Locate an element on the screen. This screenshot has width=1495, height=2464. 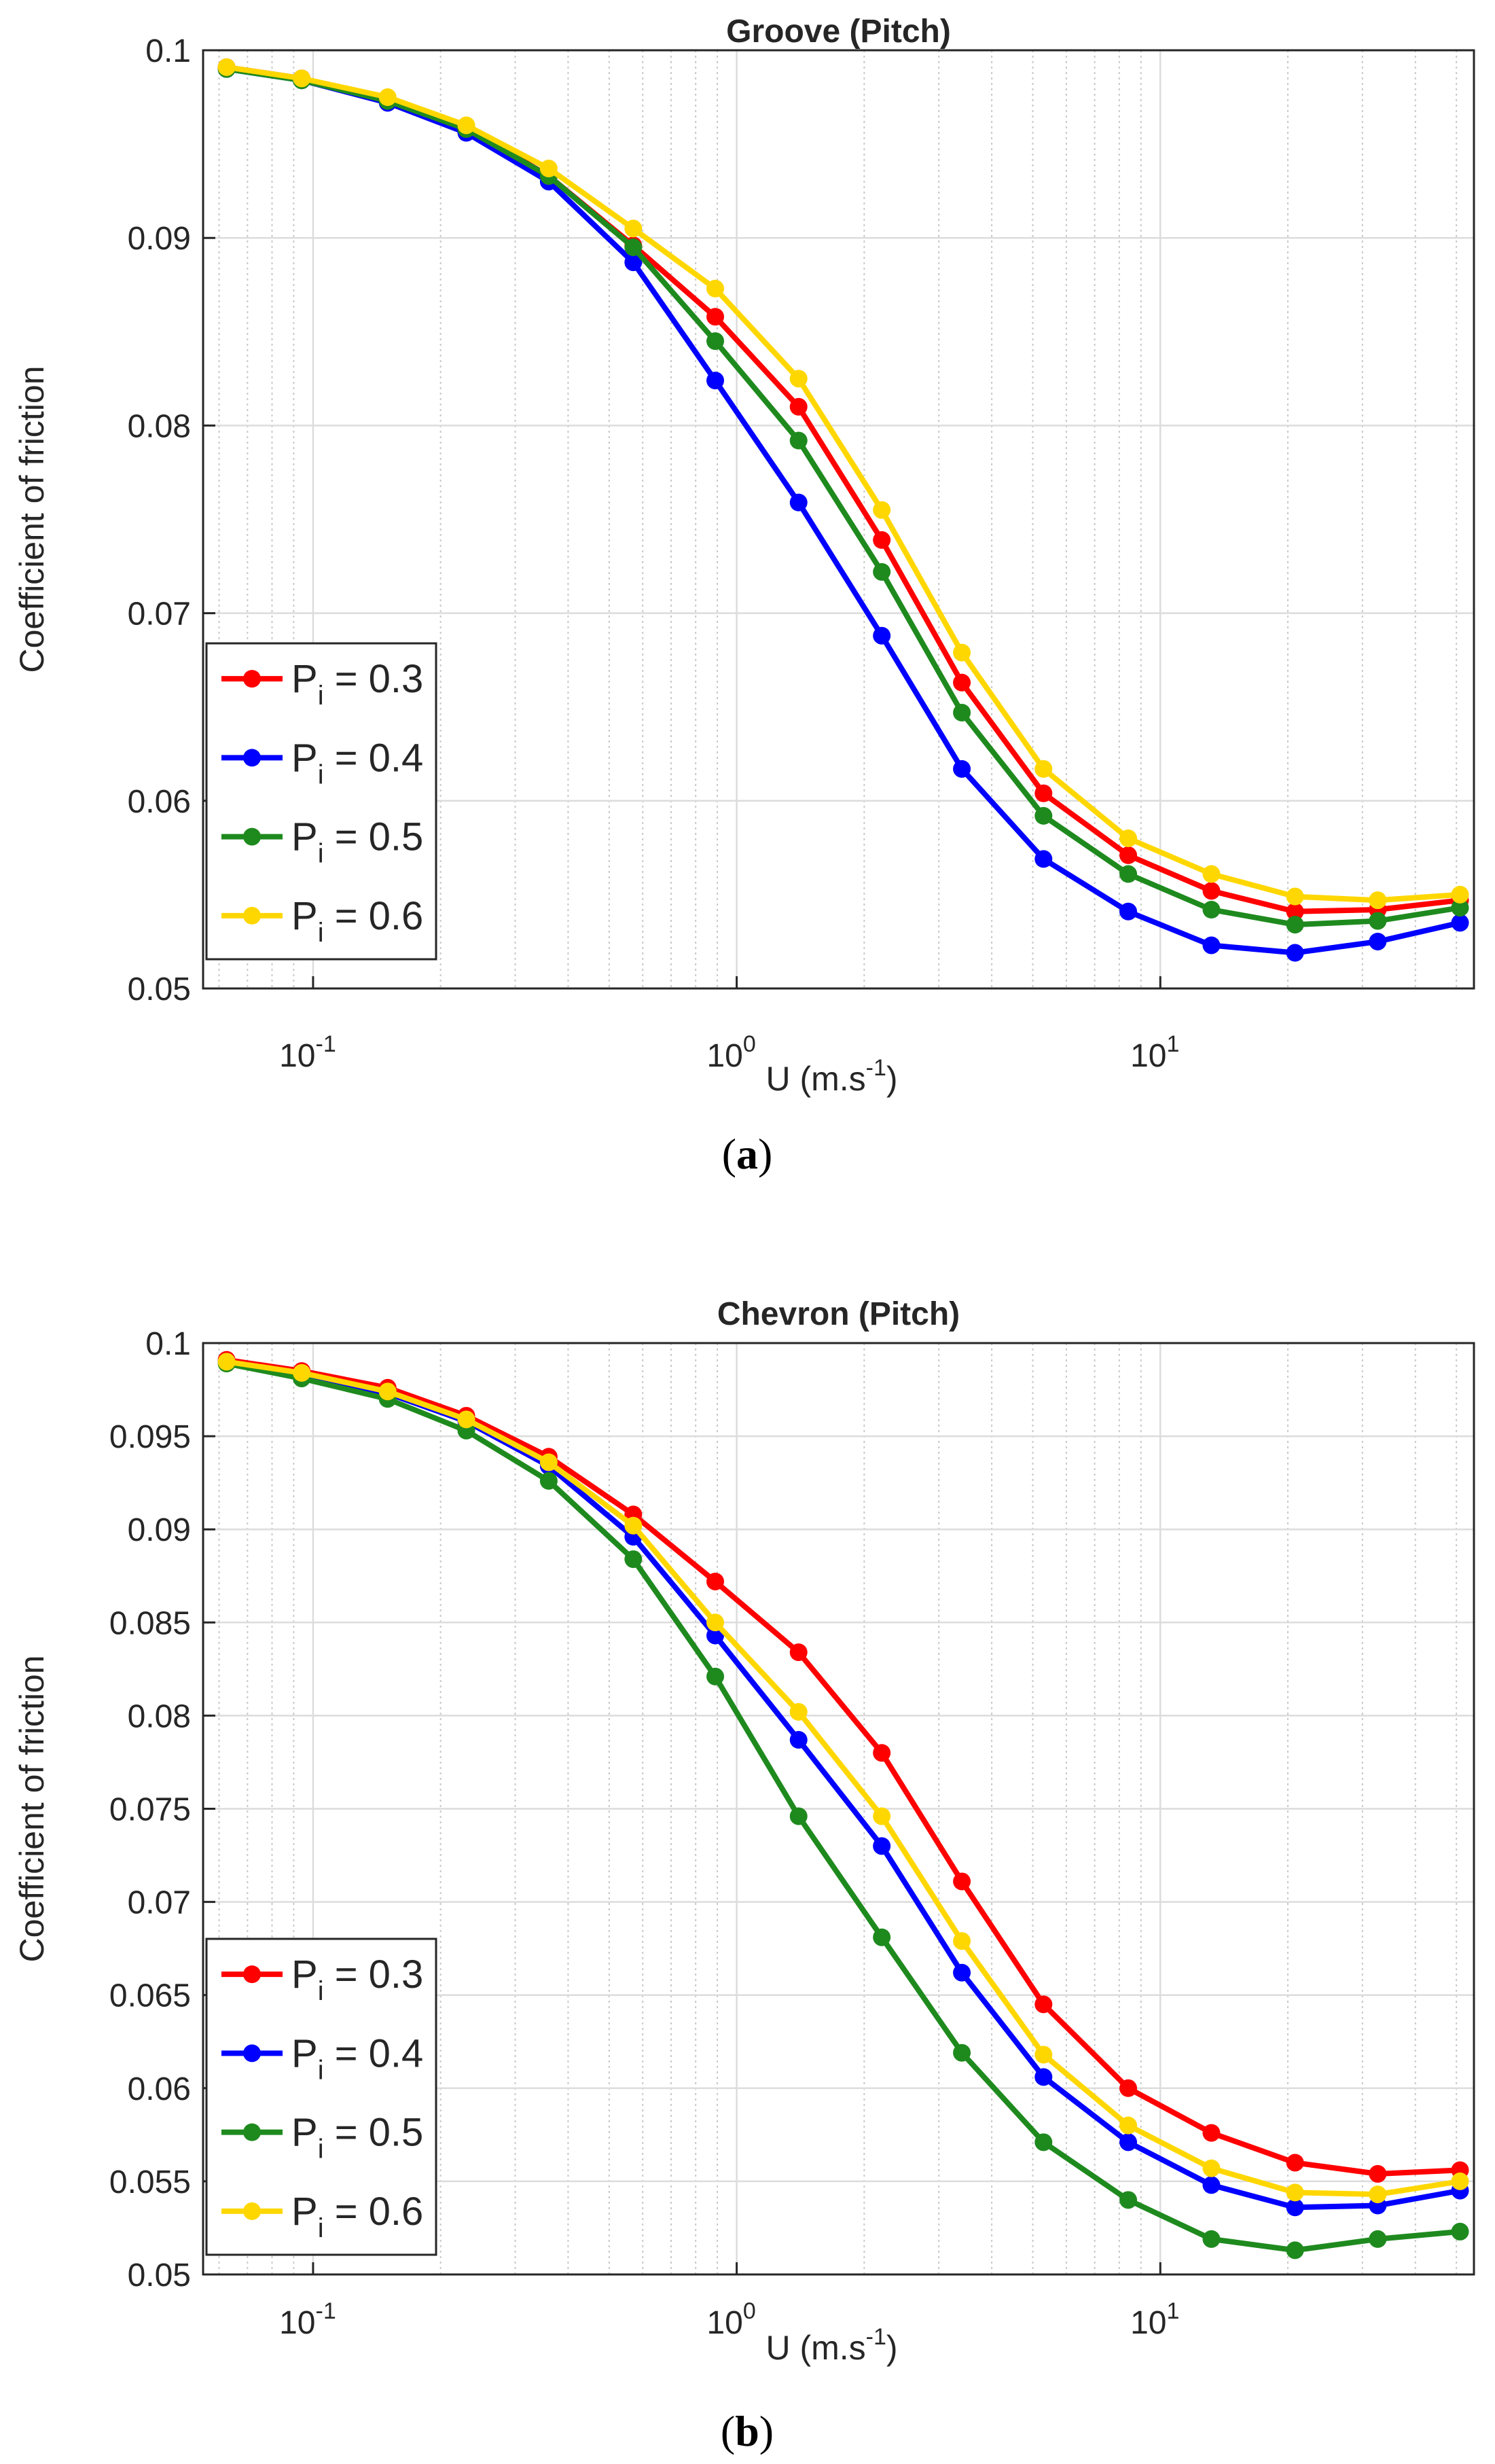
y-tick-label: 0.09 is located at coordinates (159, 1530).